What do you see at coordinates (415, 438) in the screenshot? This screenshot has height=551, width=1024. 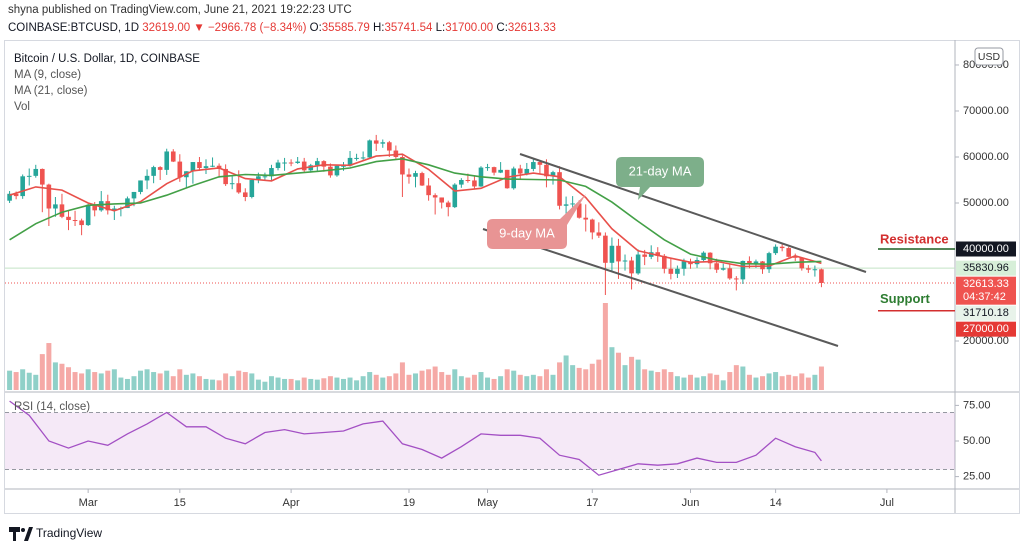 I see `rsi-line` at bounding box center [415, 438].